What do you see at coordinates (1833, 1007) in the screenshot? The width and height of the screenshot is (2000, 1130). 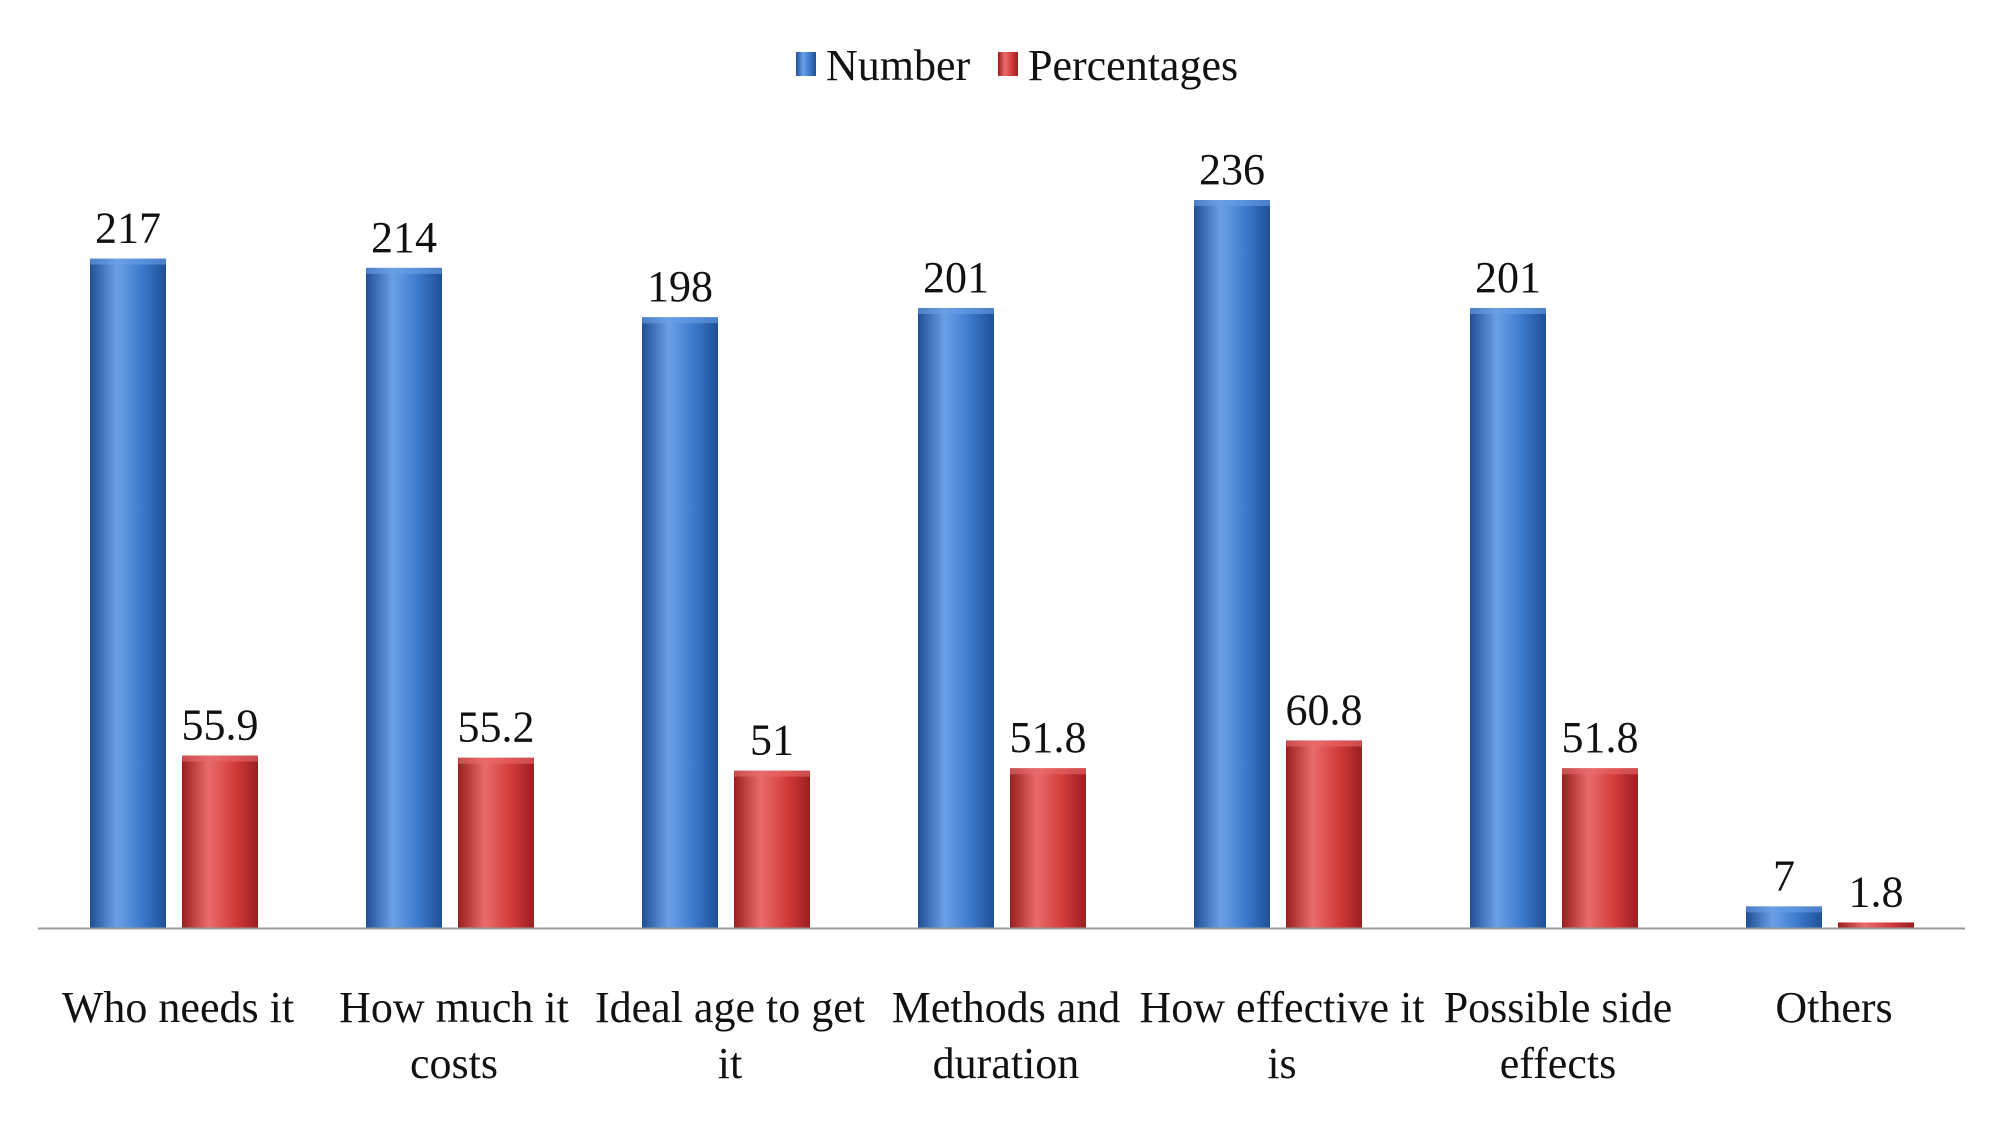 I see `category-label-6: Others` at bounding box center [1833, 1007].